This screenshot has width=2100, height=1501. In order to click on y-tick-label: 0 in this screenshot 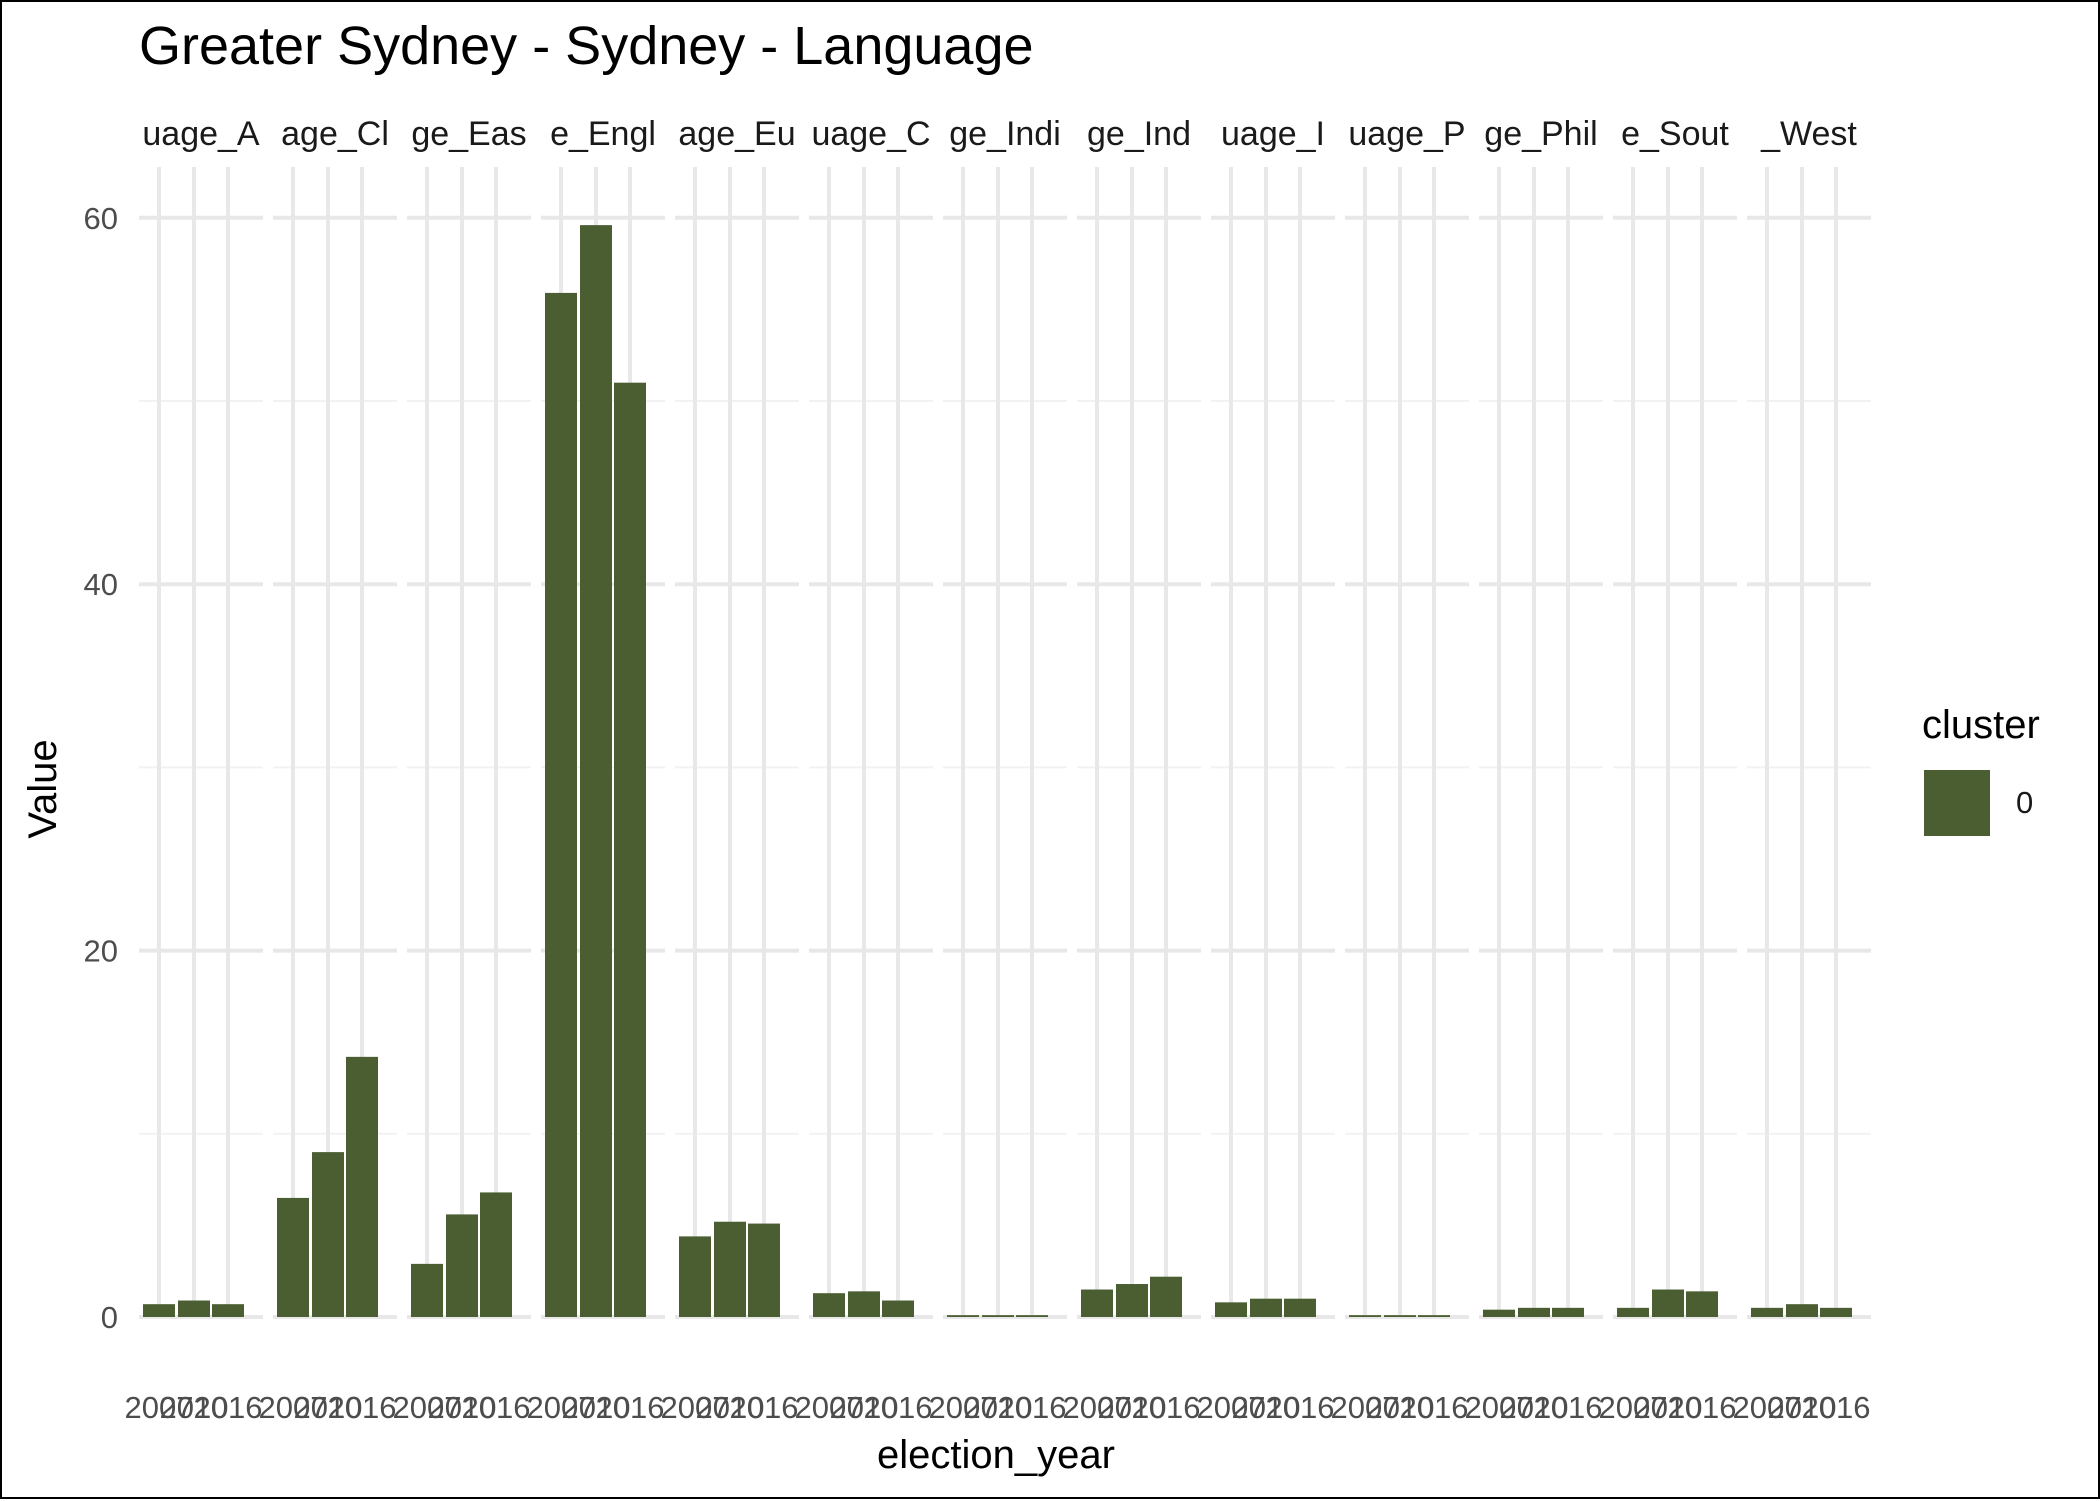, I will do `click(109, 1317)`.